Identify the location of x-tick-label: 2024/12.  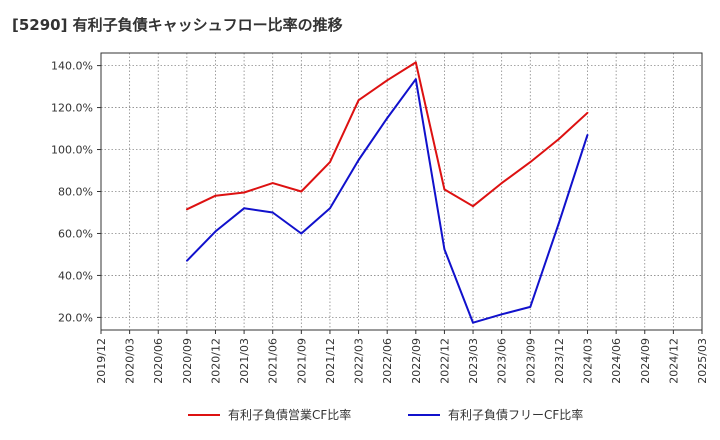
(673, 361).